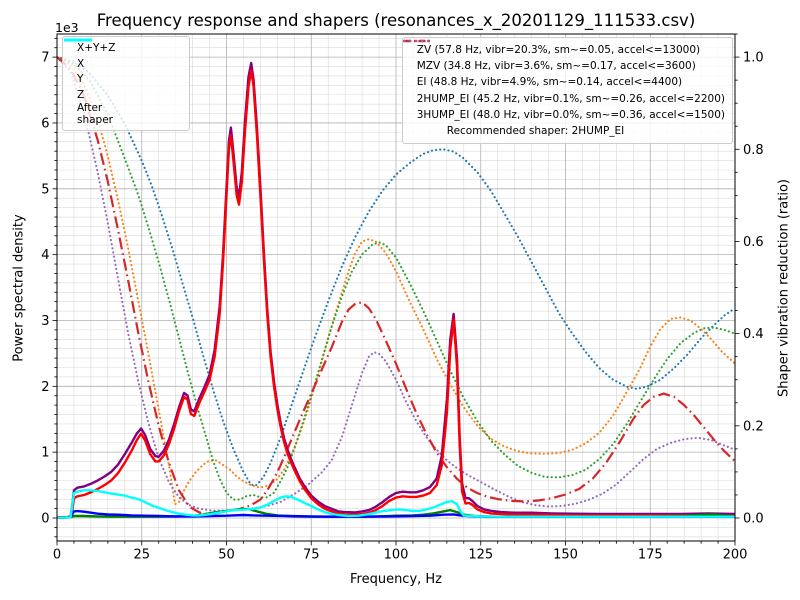 The height and width of the screenshot is (600, 800). I want to click on tick-label: 75, so click(311, 555).